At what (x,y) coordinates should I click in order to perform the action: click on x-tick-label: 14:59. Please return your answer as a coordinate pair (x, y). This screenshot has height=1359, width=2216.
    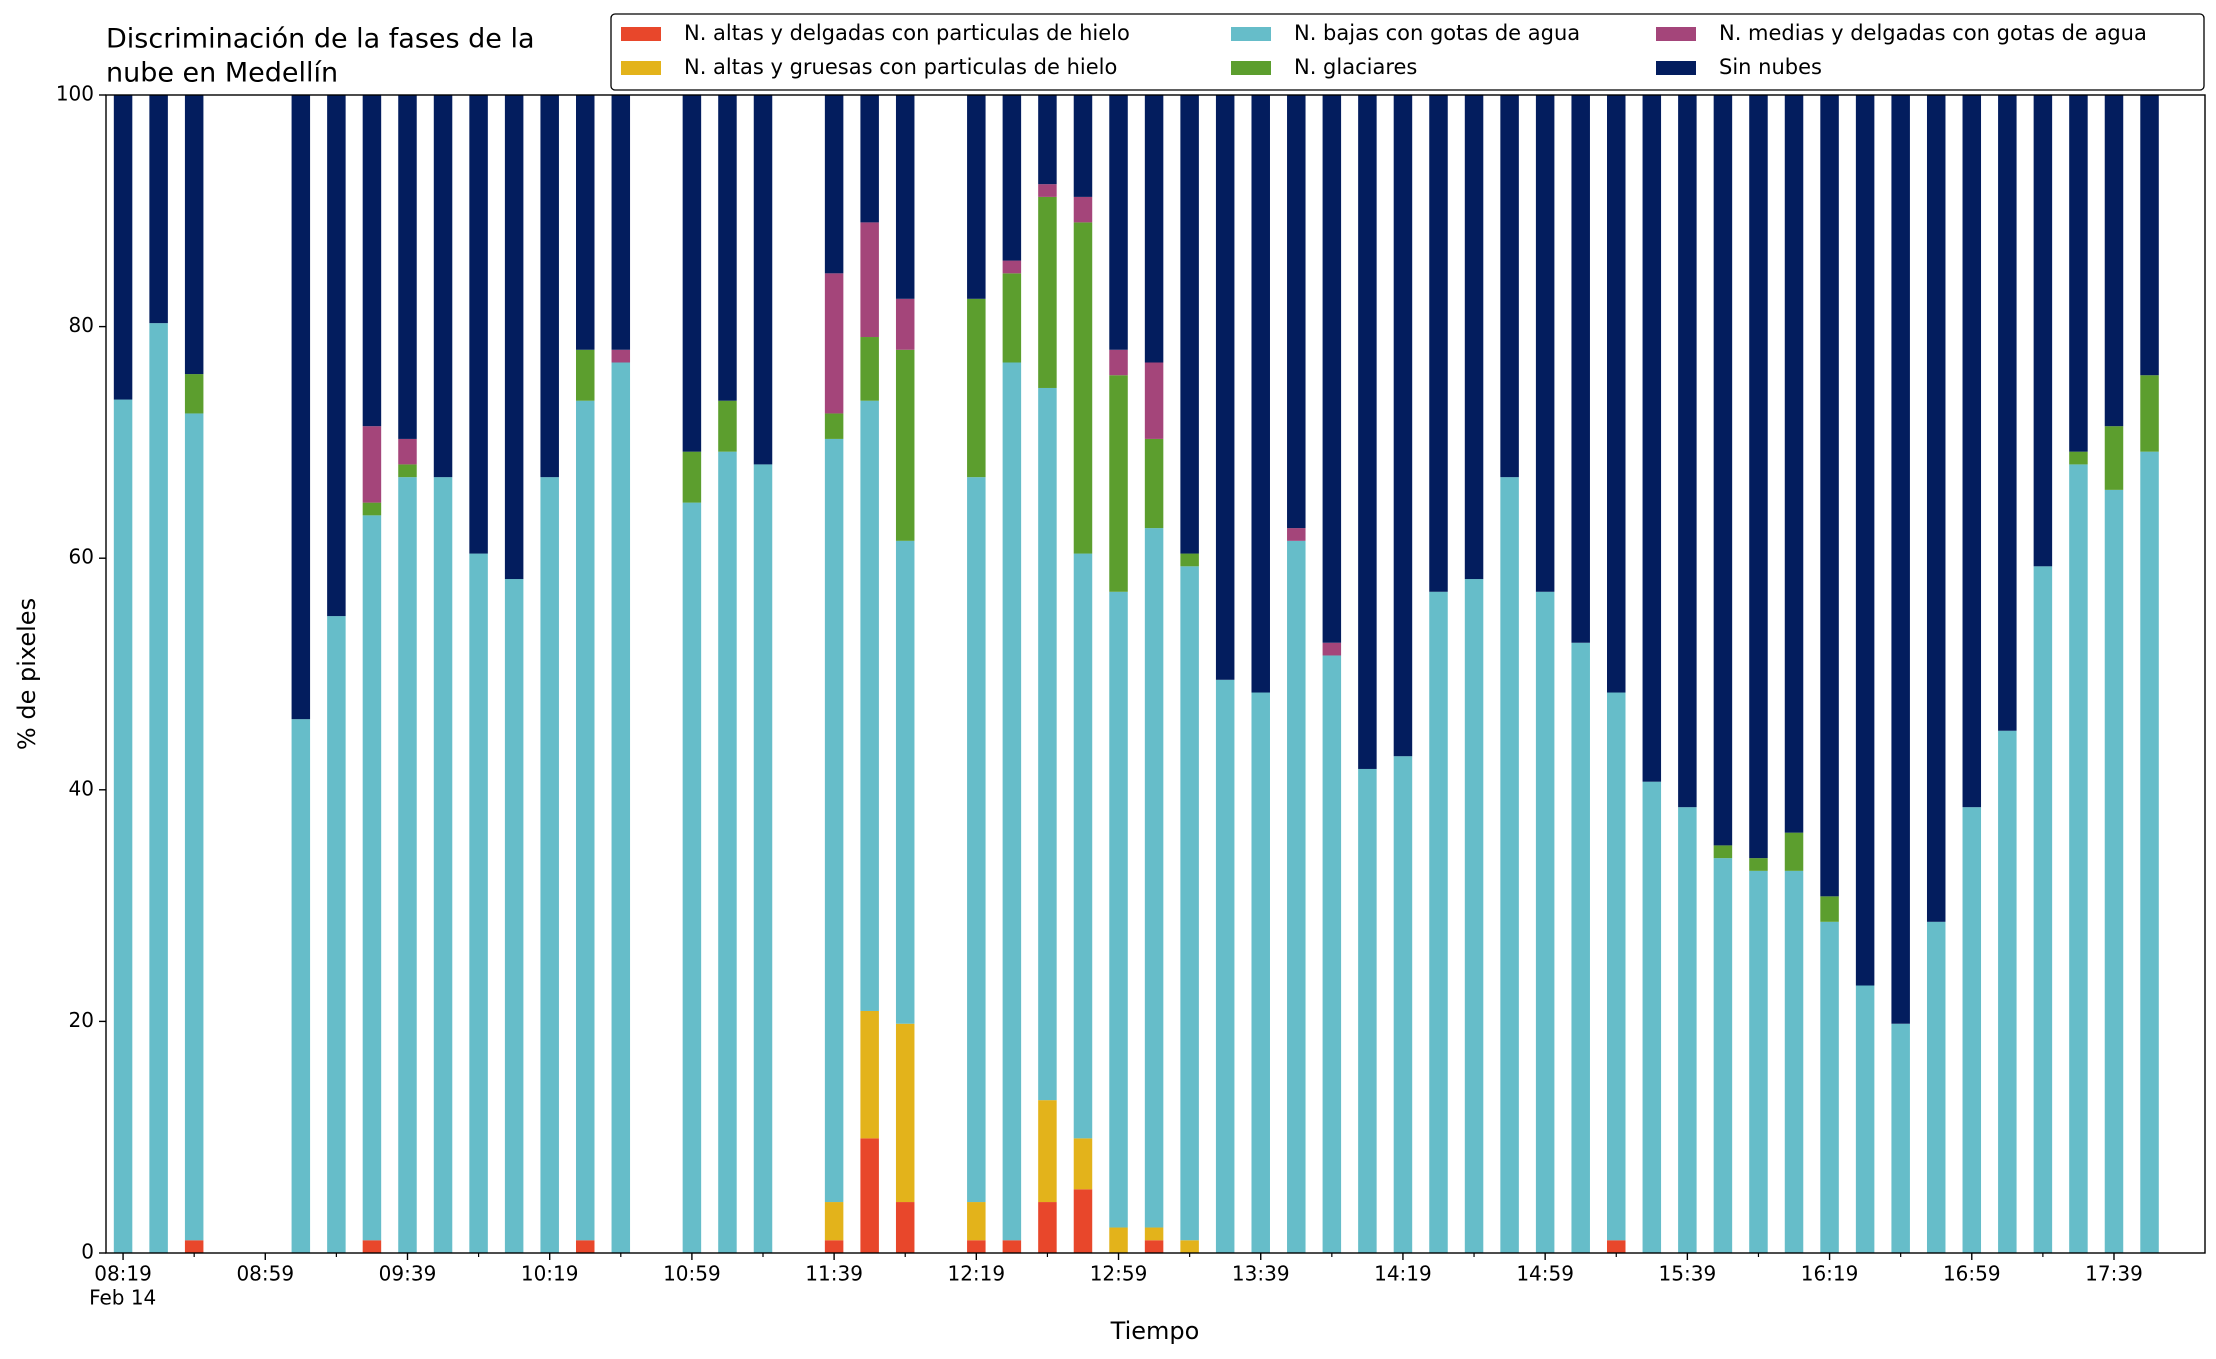
    Looking at the image, I should click on (1545, 1274).